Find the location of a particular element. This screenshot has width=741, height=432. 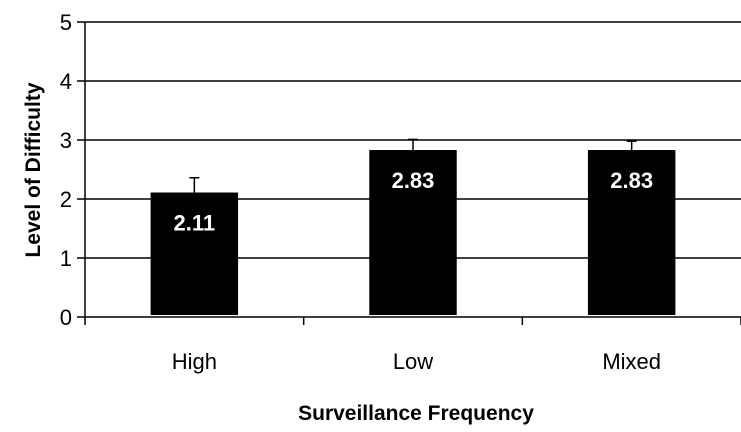

data-label: 2.11 is located at coordinates (195, 223).